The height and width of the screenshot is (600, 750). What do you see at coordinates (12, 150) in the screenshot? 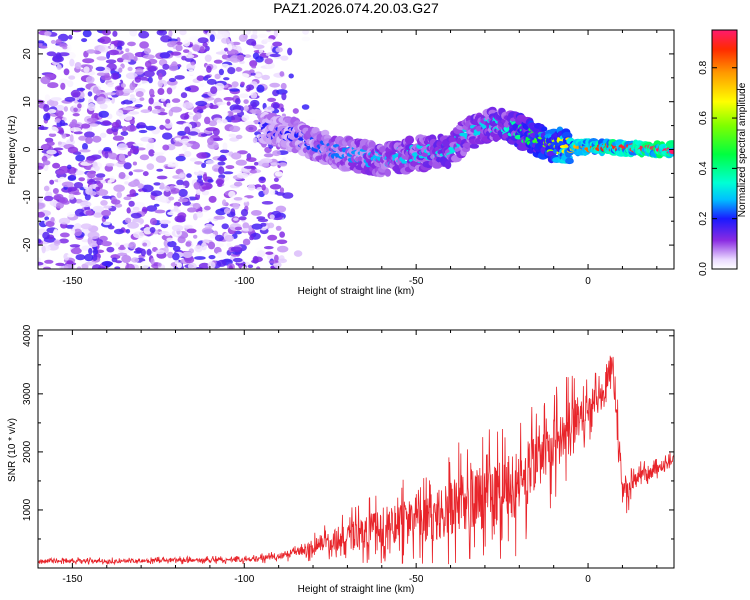
I see `spectrogram-y-label: Frequency (Hz)` at bounding box center [12, 150].